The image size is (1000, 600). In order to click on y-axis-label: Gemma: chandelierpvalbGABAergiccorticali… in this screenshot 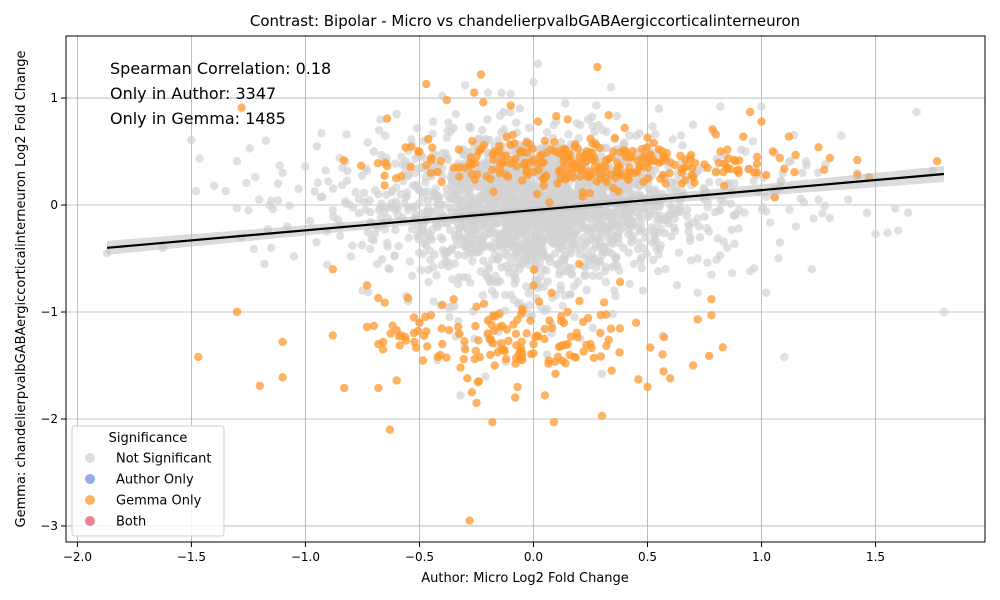, I will do `click(21, 289)`.